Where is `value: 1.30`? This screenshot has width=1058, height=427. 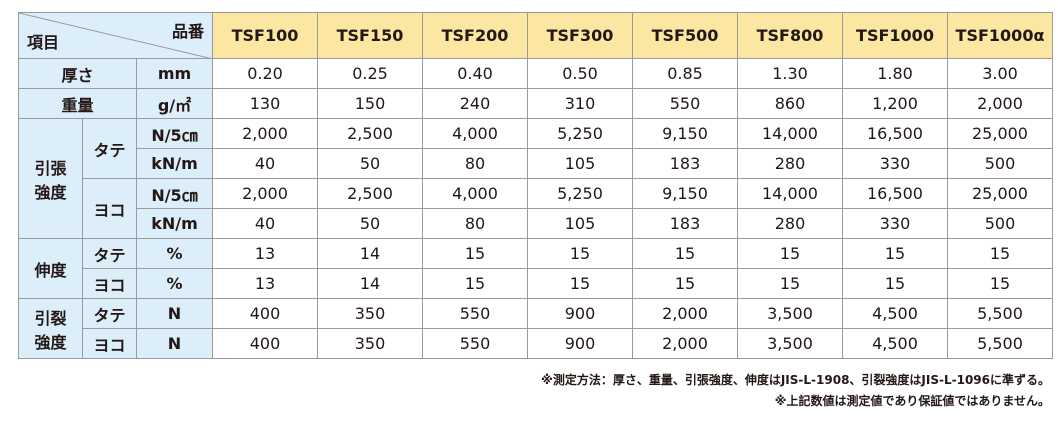 value: 1.30 is located at coordinates (790, 73).